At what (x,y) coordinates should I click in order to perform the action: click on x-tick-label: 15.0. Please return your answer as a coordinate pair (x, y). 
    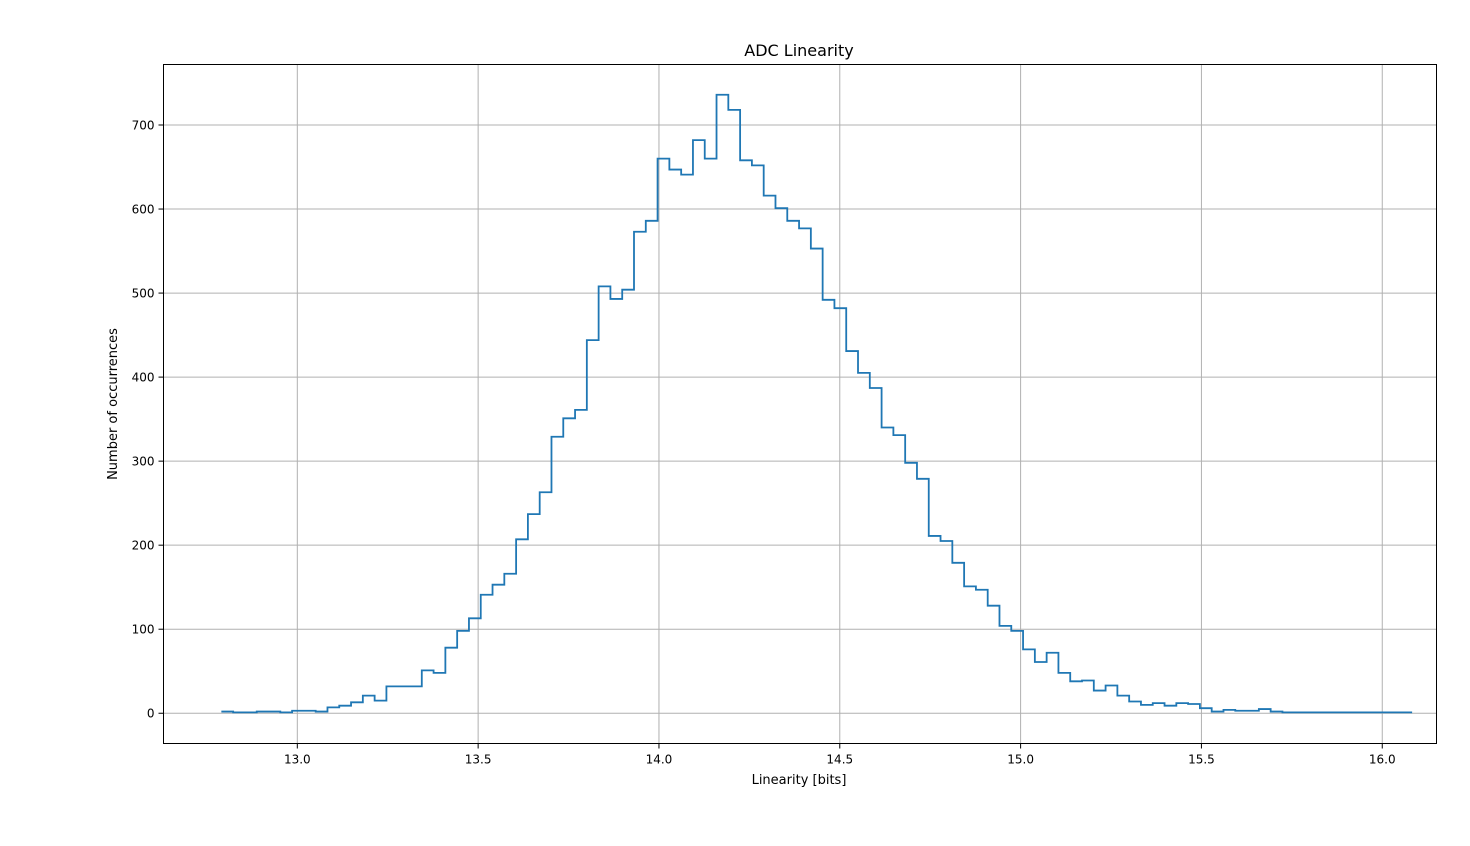
    Looking at the image, I should click on (1020, 760).